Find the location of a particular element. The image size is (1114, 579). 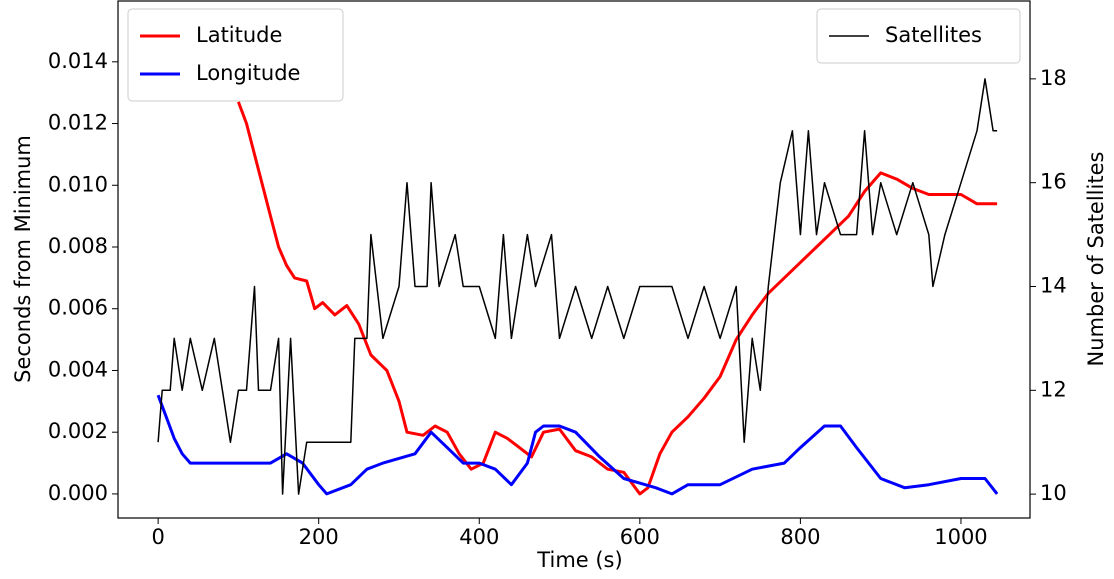

x-tick-label: 1000 is located at coordinates (960, 537).